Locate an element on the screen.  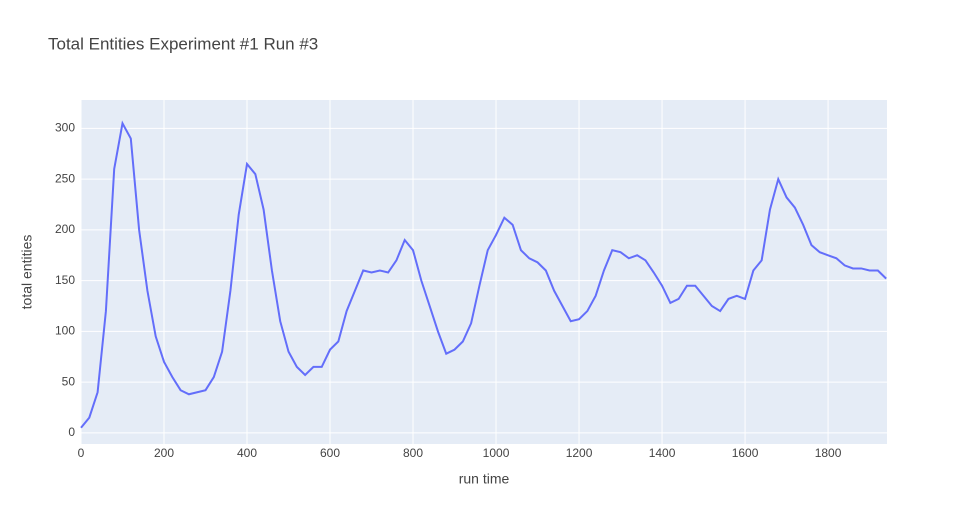
x-tick-label: 1000 is located at coordinates (496, 453).